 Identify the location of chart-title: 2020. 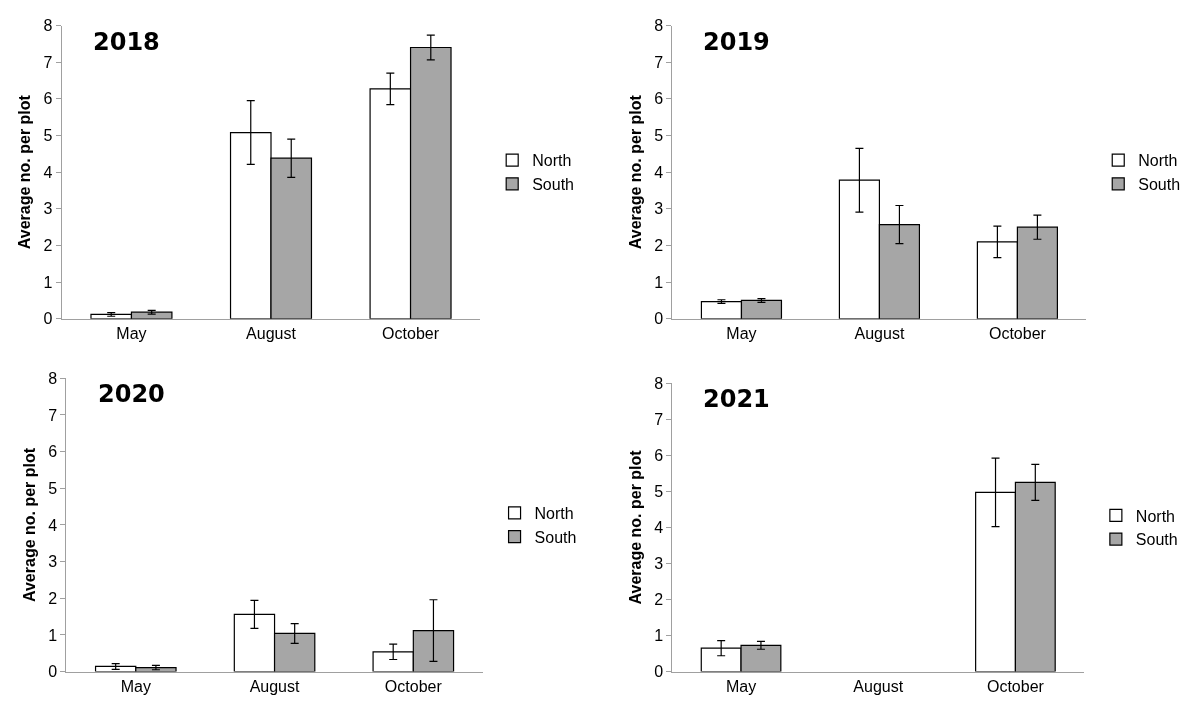
(131, 394).